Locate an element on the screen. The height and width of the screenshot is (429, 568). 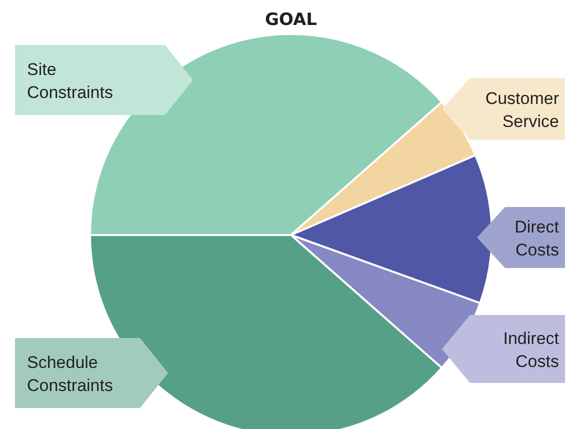
slice-label: Schedule Constraints is located at coordinates (70, 374).